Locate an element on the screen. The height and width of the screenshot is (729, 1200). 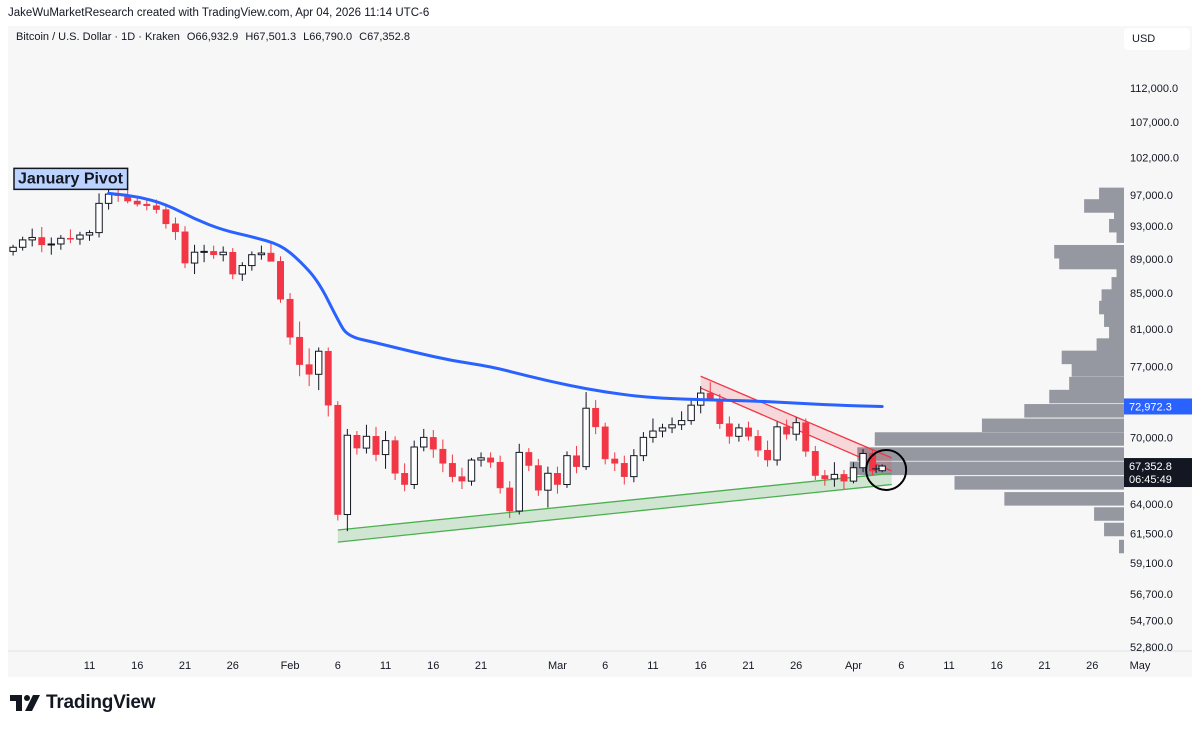
annotation-january-pivot: January Pivot is located at coordinates (71, 179).